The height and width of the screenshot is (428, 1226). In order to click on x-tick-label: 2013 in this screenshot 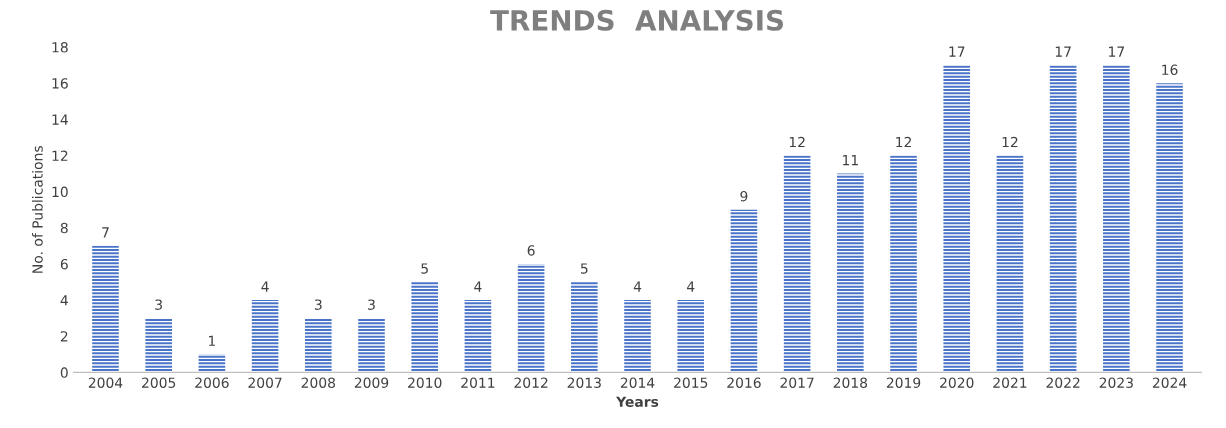, I will do `click(584, 382)`.